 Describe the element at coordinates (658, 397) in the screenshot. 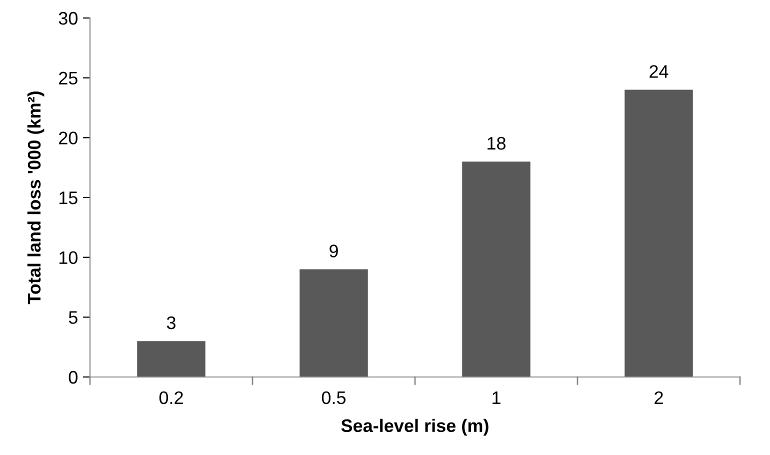

I see `x-tick-label: 2` at that location.